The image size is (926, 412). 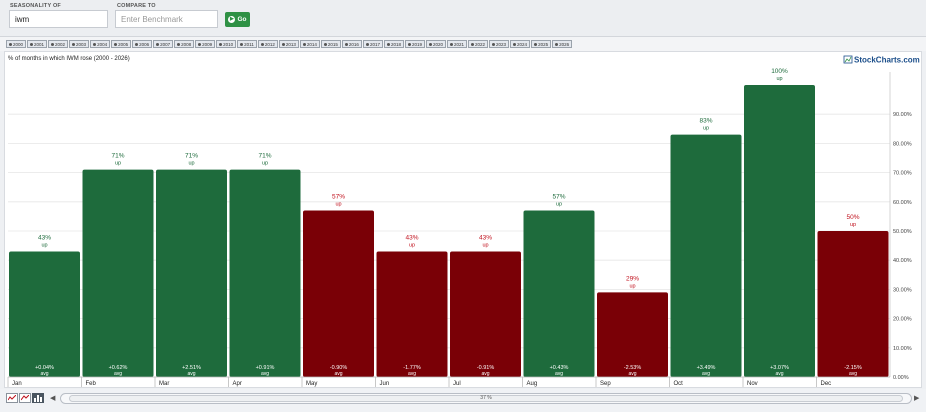 I want to click on scroll-right-icon: ▶, so click(x=917, y=398).